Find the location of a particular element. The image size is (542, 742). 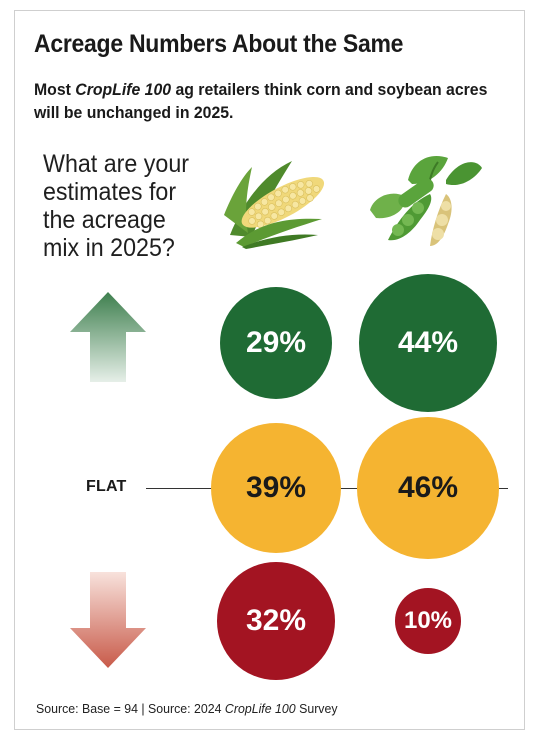

soybean-increase-label: 44% is located at coordinates (427, 342).